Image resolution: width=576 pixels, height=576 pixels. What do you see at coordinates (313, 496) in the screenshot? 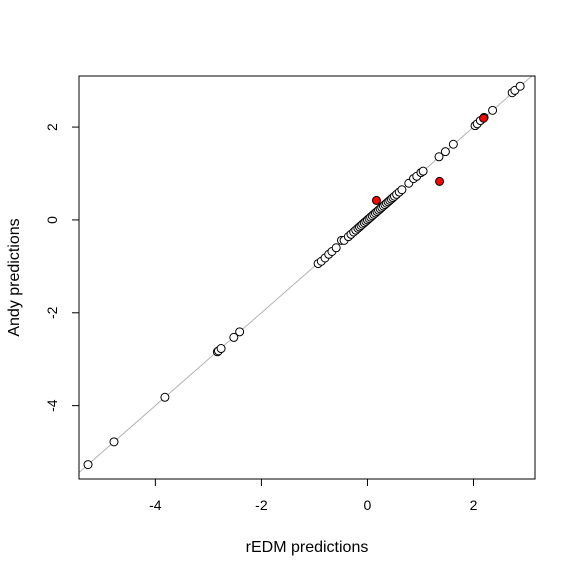
I see `x-axis: -4 -2 0 2` at bounding box center [313, 496].